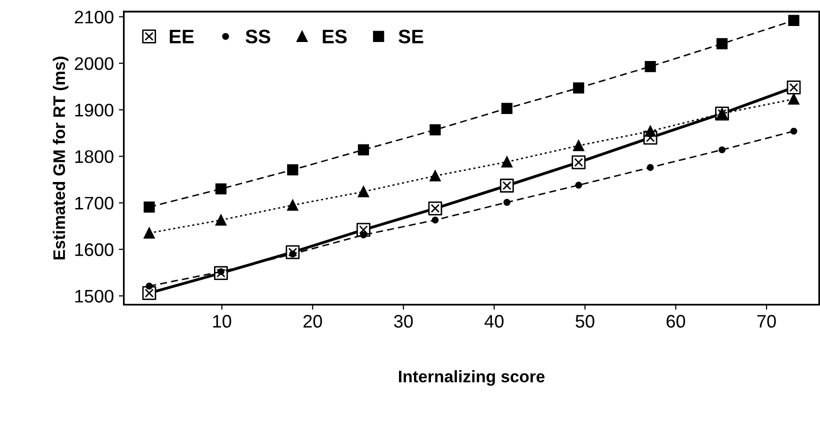 The width and height of the screenshot is (820, 431). What do you see at coordinates (94, 63) in the screenshot?
I see `y-tick-label: 2000` at bounding box center [94, 63].